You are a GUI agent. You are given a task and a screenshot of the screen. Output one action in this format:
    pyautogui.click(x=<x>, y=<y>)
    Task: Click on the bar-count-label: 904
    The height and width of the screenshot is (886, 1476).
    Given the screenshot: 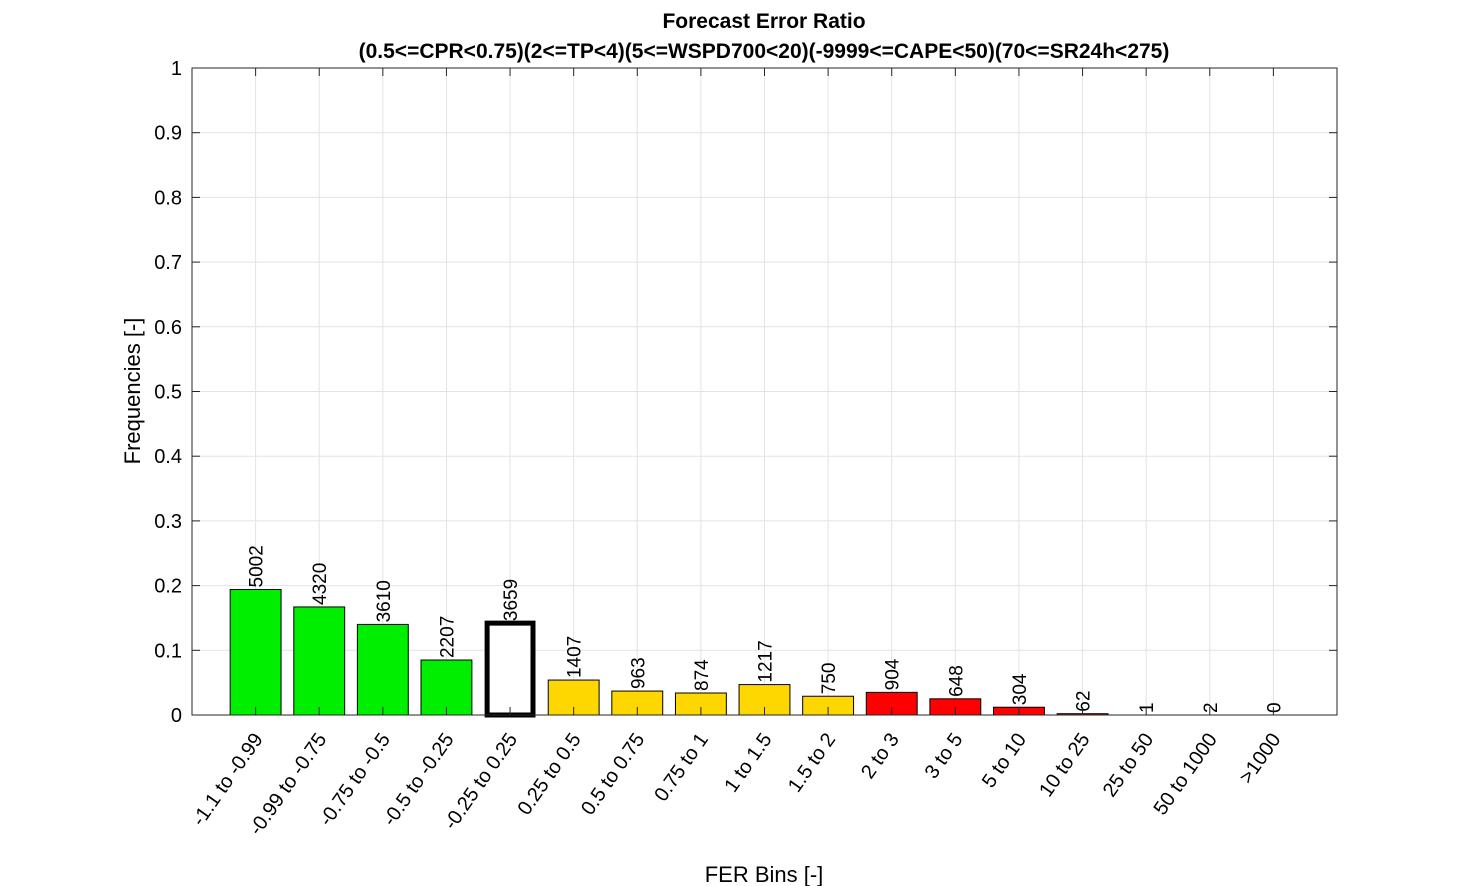 What is the action you would take?
    pyautogui.click(x=893, y=674)
    